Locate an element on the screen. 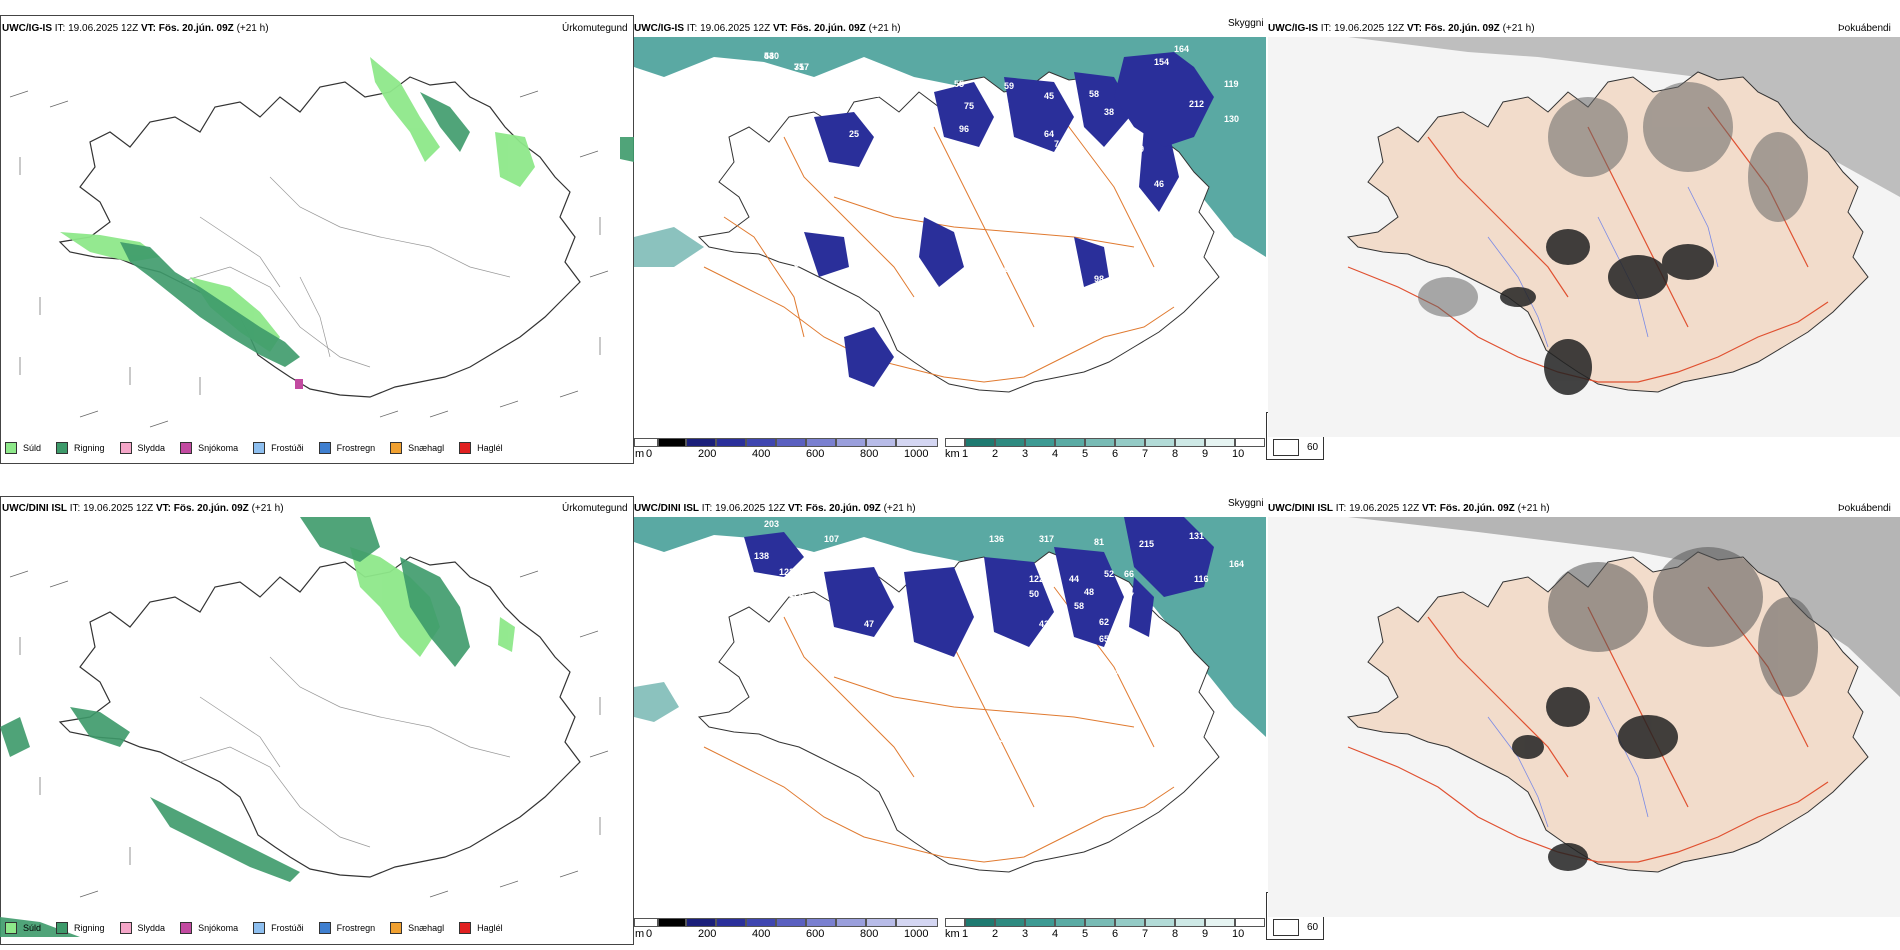 The image size is (1900, 950). cloud-base-value: 128 is located at coordinates (796, 594).